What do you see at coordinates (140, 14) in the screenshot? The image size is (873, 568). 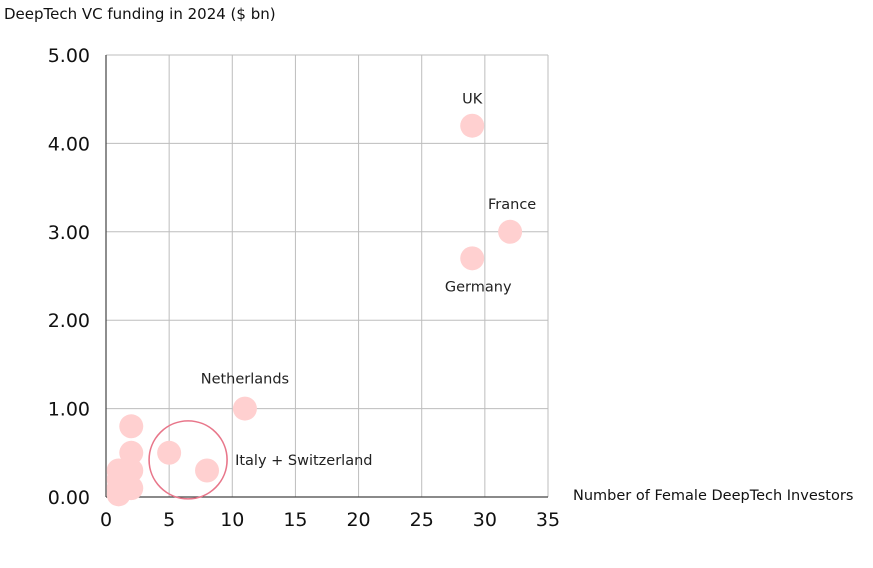 I see `y-axis-title: DeepTech VC funding in 2024 ($ bn)` at bounding box center [140, 14].